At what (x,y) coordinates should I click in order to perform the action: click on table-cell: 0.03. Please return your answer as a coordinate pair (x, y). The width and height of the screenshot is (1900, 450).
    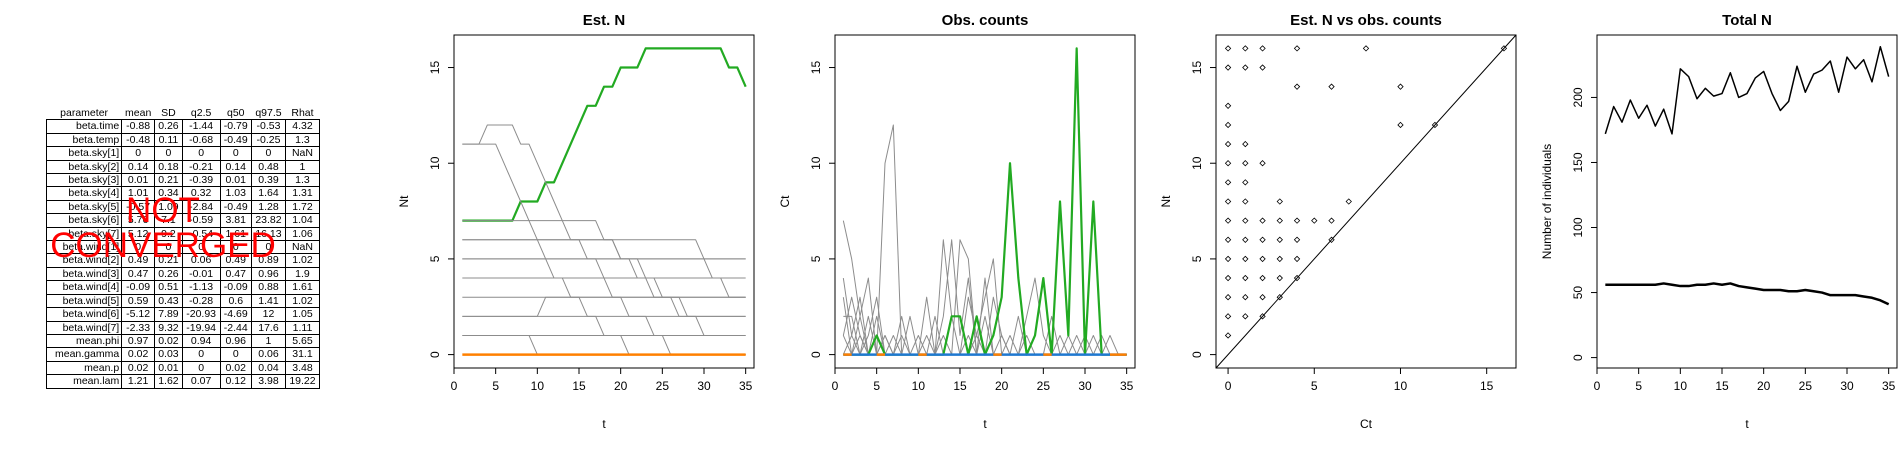
    Looking at the image, I should click on (168, 354).